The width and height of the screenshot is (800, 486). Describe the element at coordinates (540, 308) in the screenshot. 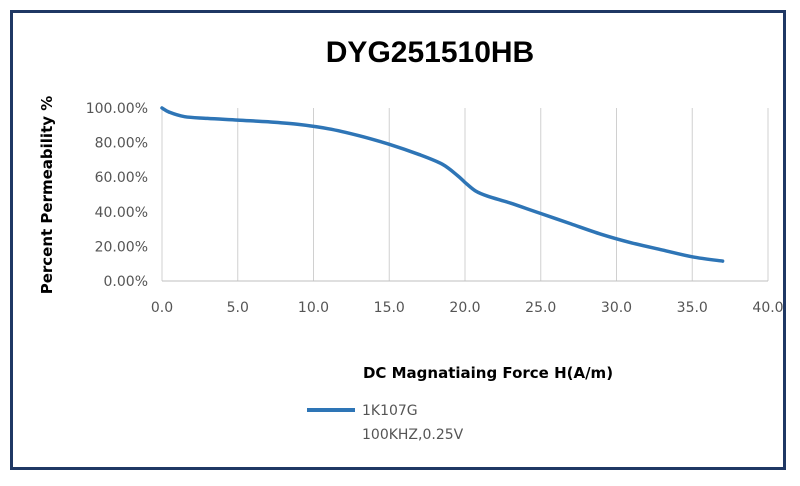

I see `x-tick-label: 25.0` at that location.